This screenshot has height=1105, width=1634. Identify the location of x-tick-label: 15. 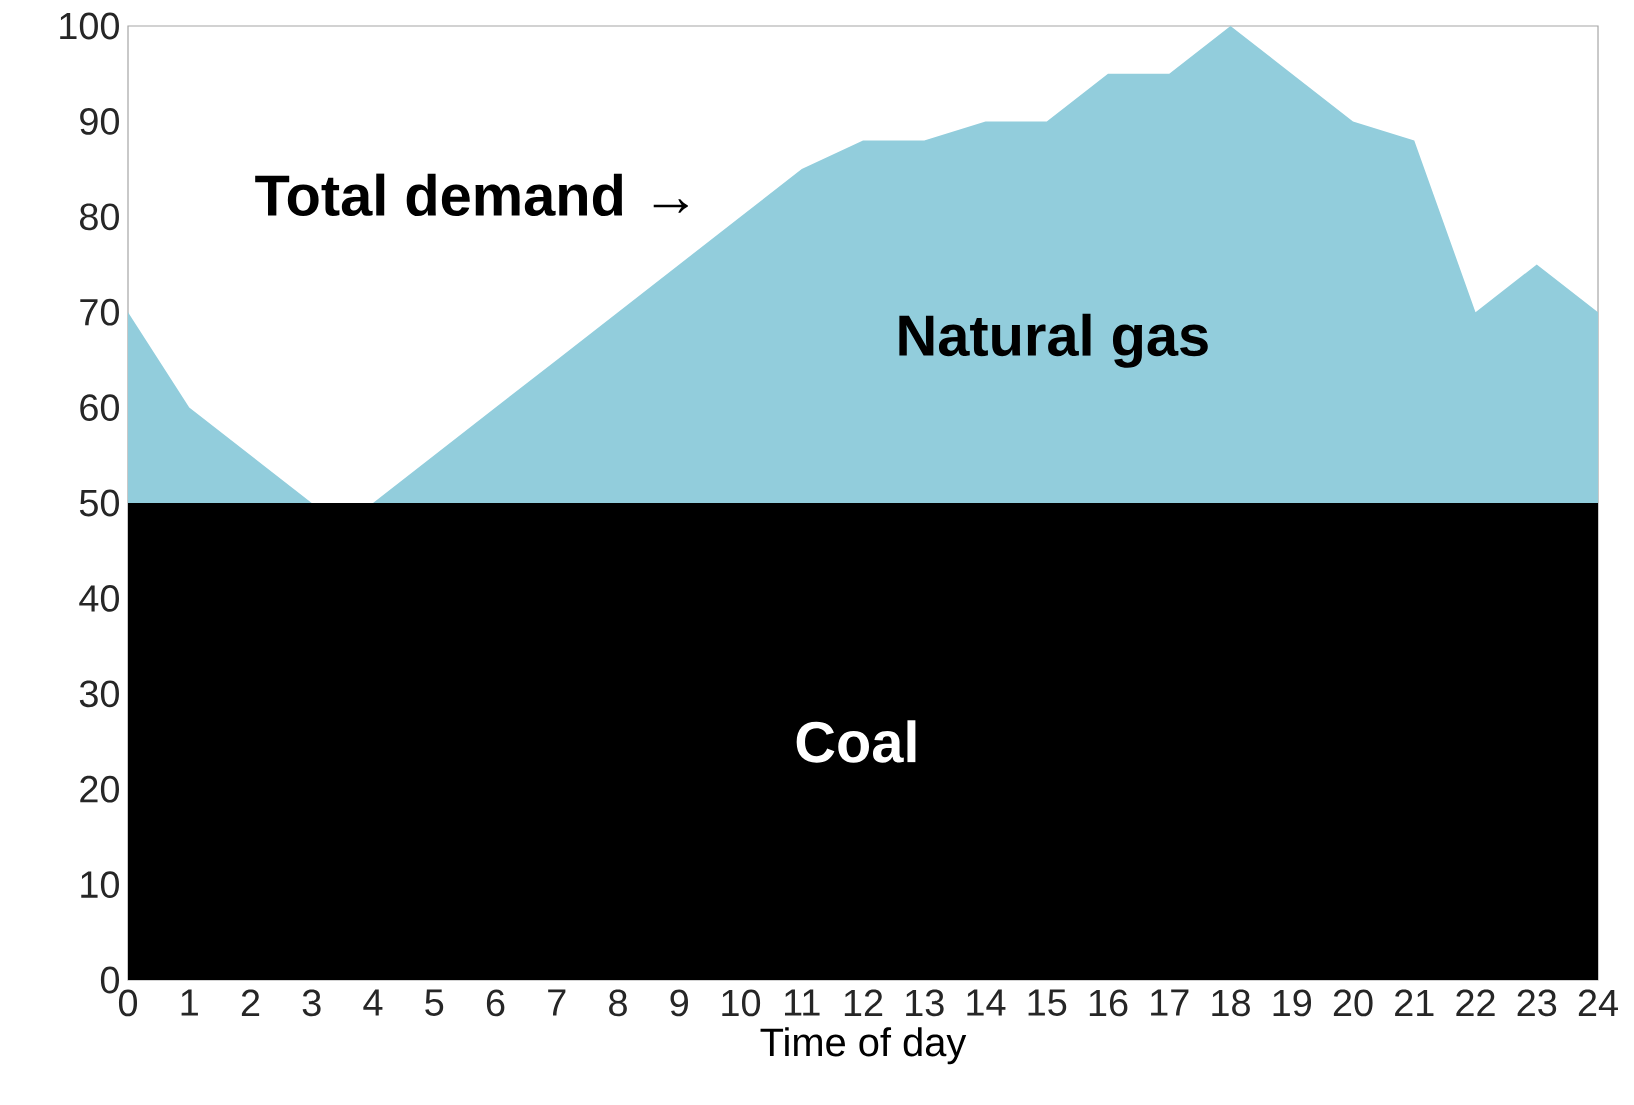
(1047, 1002).